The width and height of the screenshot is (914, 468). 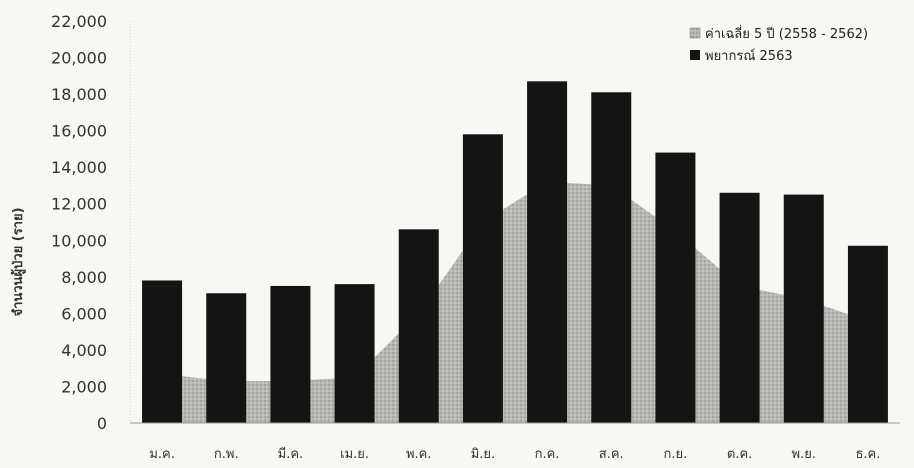 I want to click on x-tick-label: มี.ค., so click(x=291, y=454).